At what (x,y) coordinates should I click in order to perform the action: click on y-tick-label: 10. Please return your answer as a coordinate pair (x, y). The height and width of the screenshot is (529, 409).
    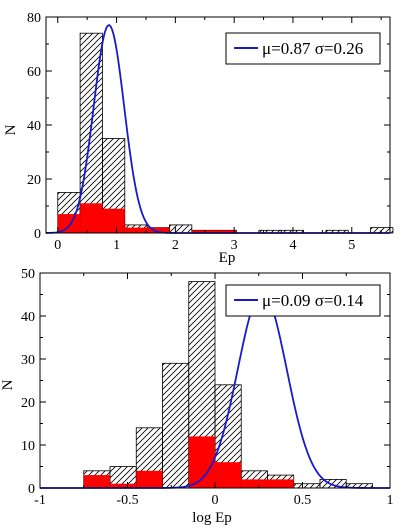
    Looking at the image, I should click on (28, 446).